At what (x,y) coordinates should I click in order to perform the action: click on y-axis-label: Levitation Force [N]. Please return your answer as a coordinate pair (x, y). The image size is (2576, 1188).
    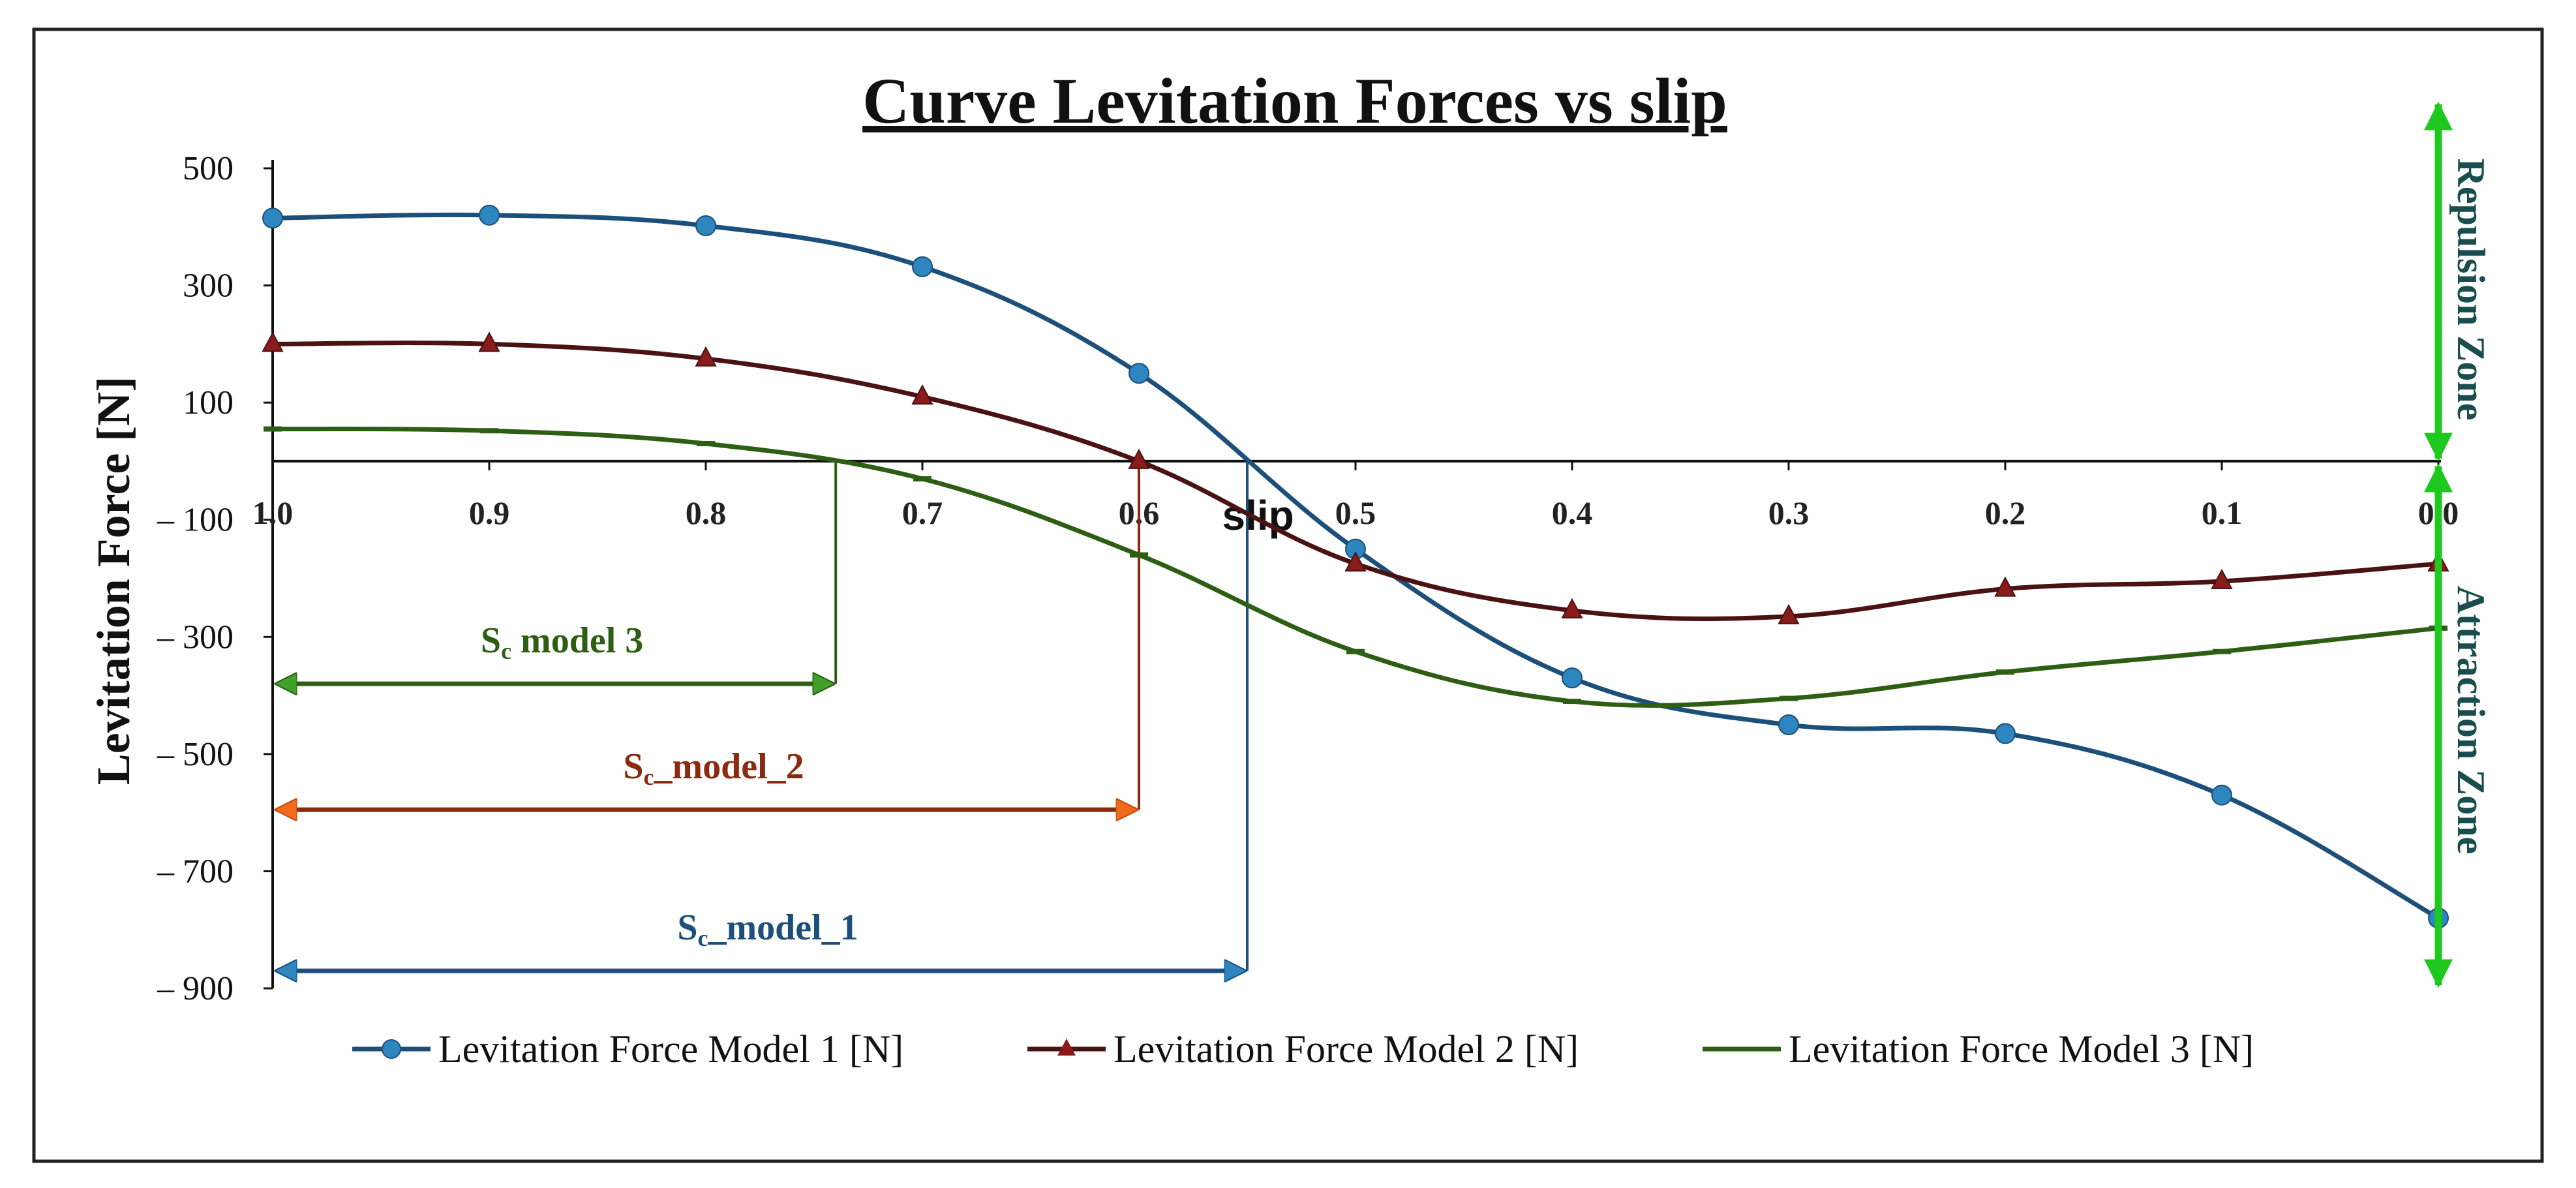
    Looking at the image, I should click on (113, 580).